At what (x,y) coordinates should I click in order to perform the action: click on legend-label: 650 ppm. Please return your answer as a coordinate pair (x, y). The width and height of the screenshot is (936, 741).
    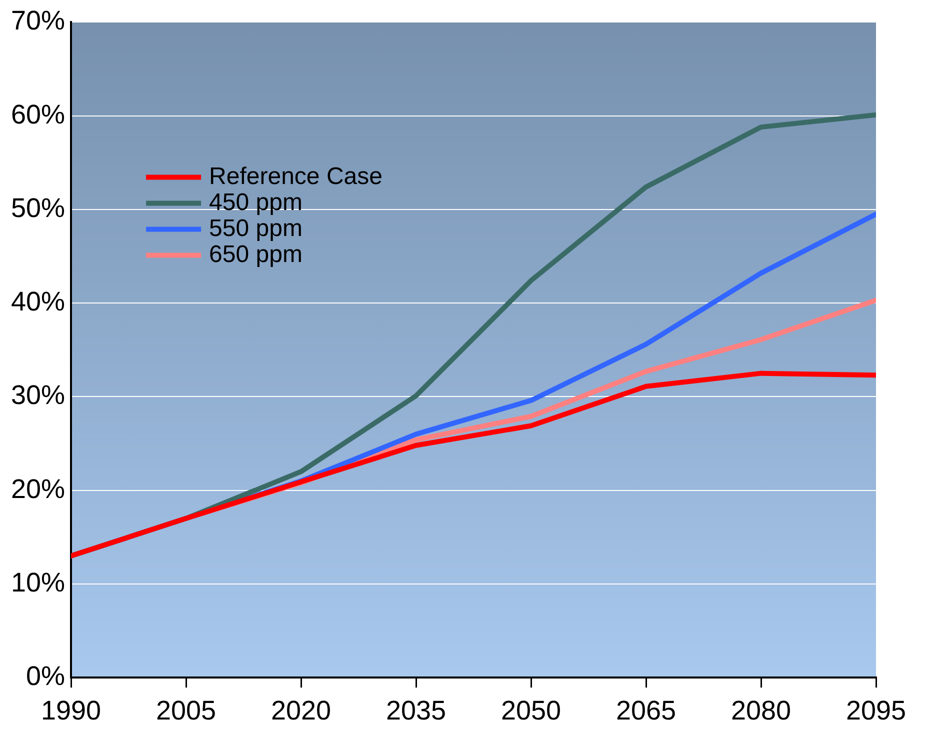
    Looking at the image, I should click on (255, 254).